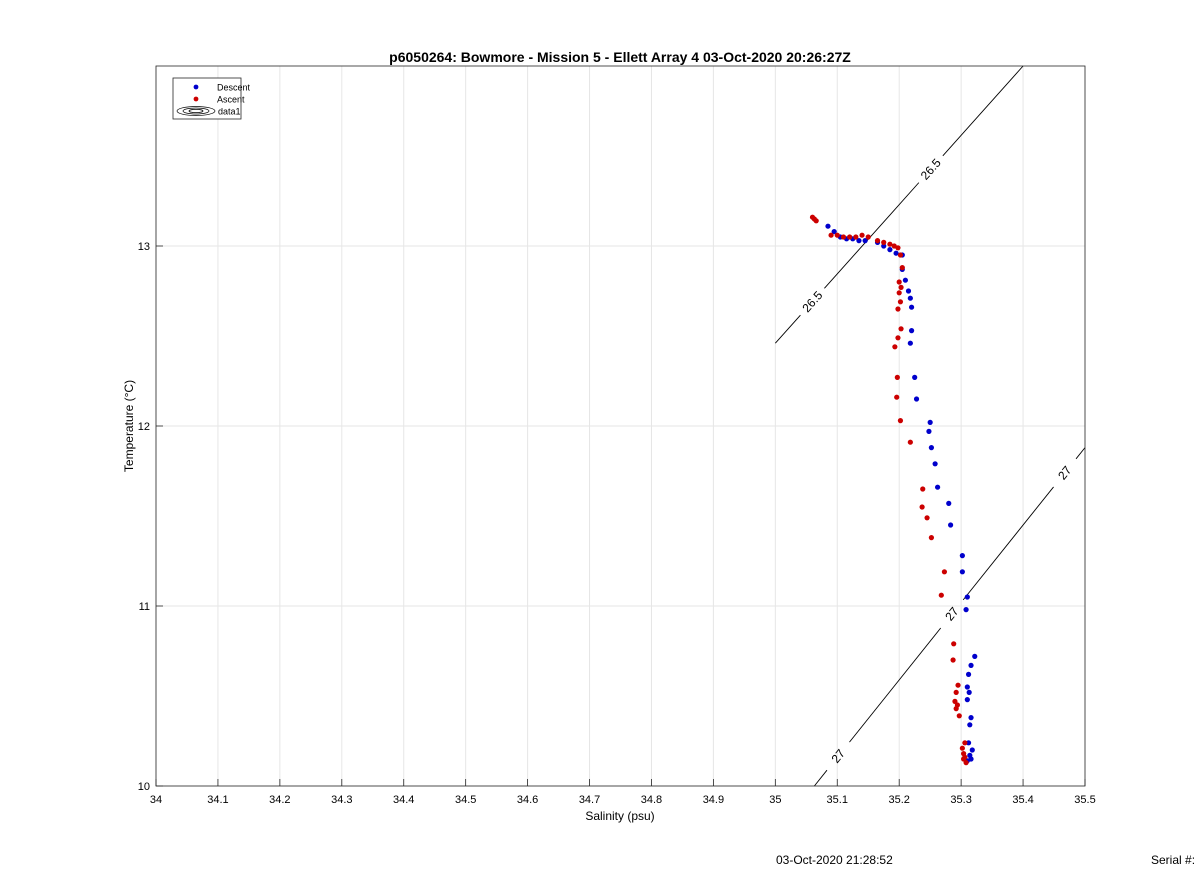 This screenshot has height=885, width=1200. I want to click on y-axis-ticks: 10 11 12 13, so click(150, 517).